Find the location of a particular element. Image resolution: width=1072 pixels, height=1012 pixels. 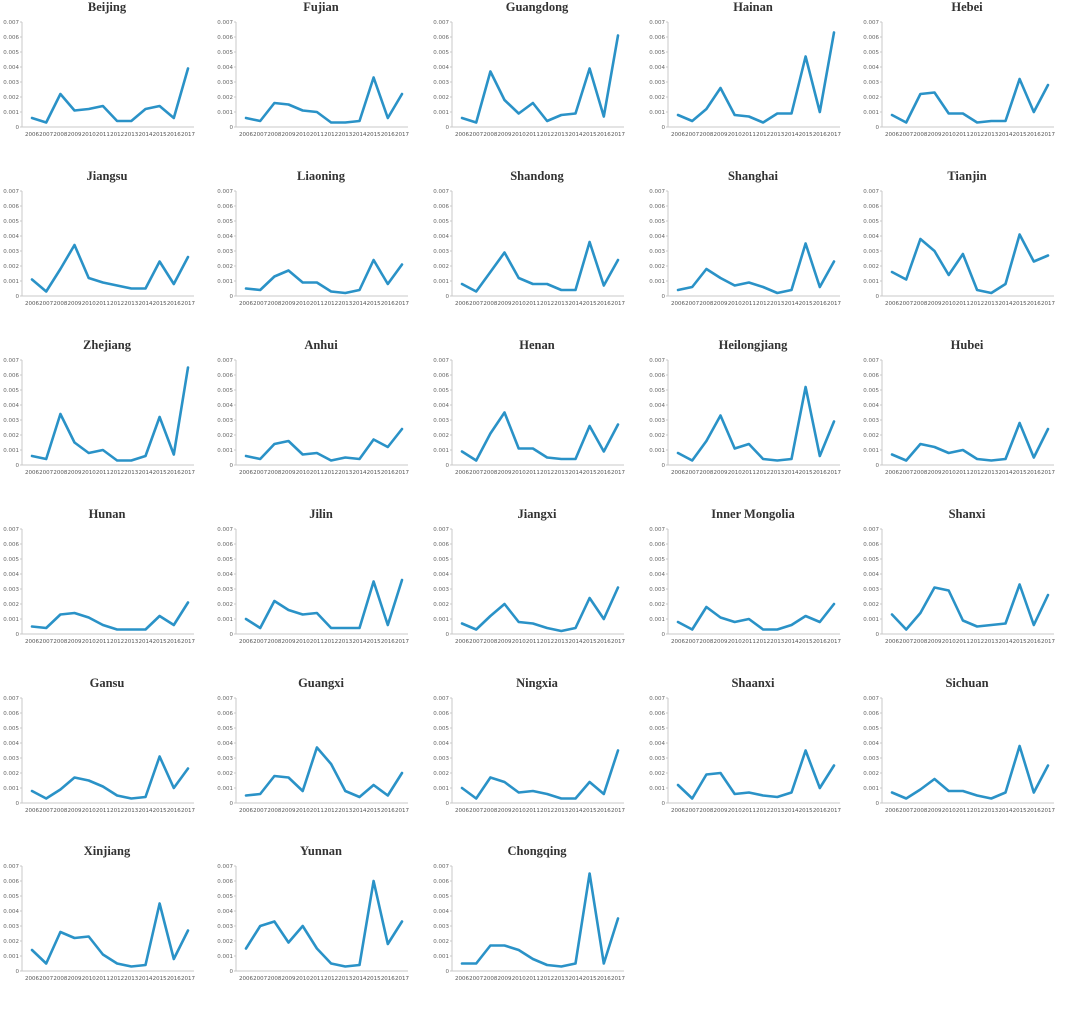

panel-title: Jiangsu is located at coordinates (107, 176).